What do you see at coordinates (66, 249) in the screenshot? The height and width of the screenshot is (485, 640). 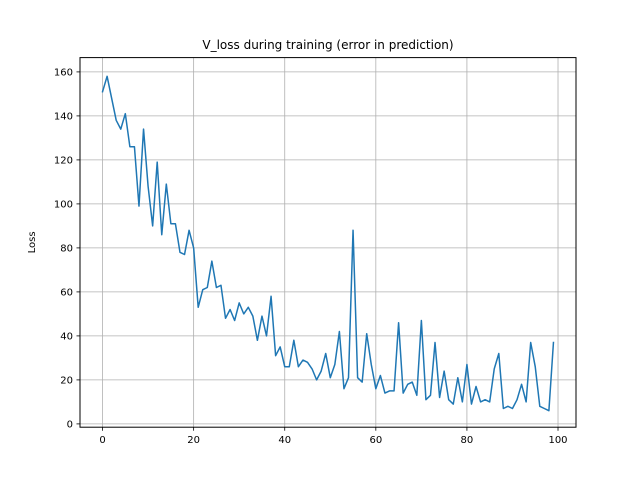 I see `y-tick-label: 80` at bounding box center [66, 249].